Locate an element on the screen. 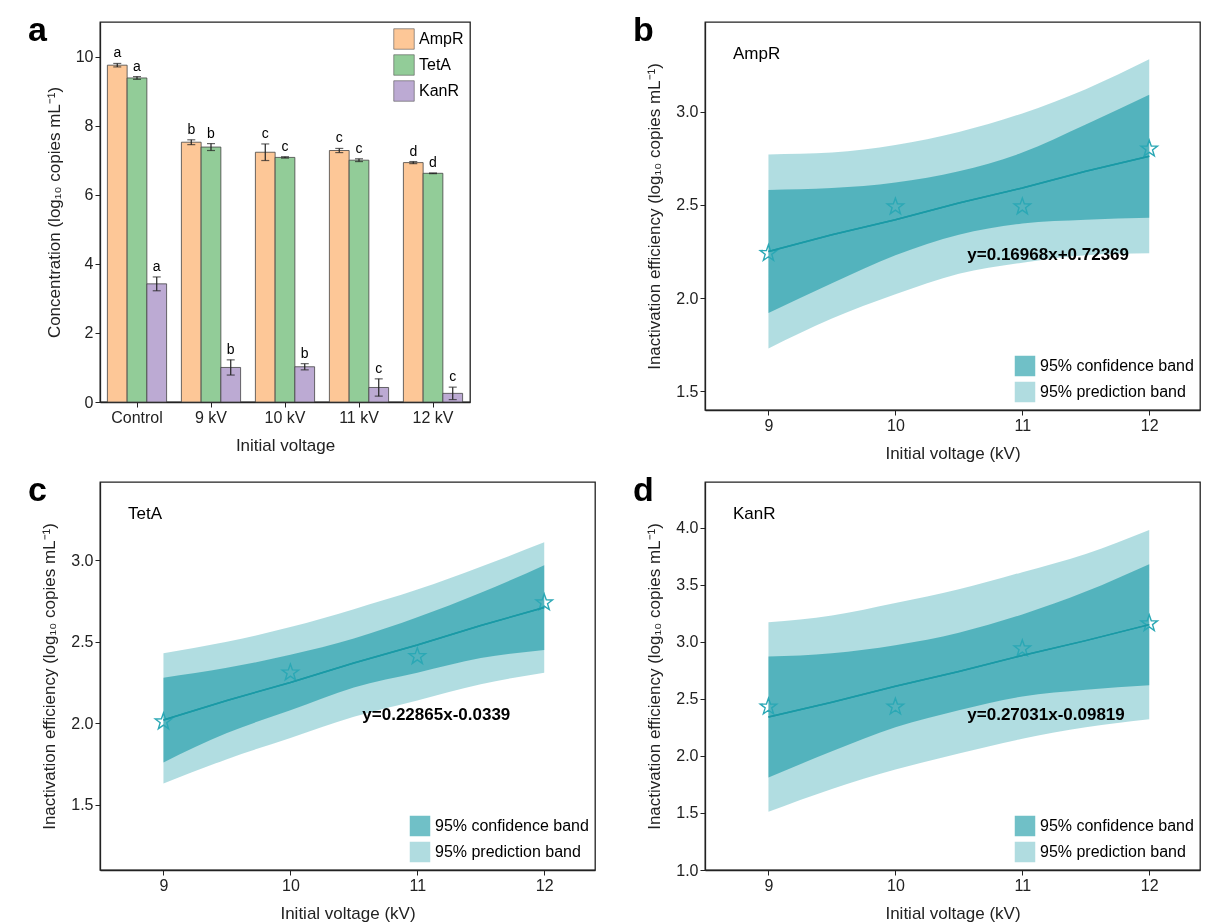 This screenshot has height=923, width=1219. annotation: y=0.16968x+0.72369 is located at coordinates (1048, 254).